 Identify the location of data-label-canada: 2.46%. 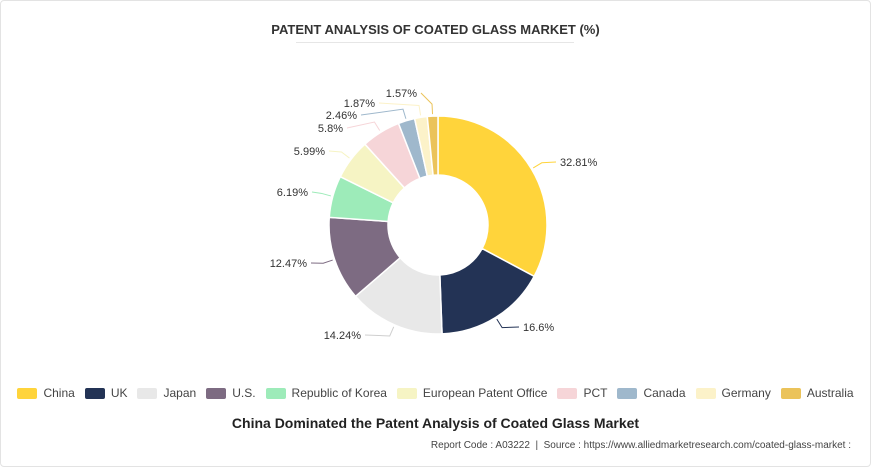
(341, 116).